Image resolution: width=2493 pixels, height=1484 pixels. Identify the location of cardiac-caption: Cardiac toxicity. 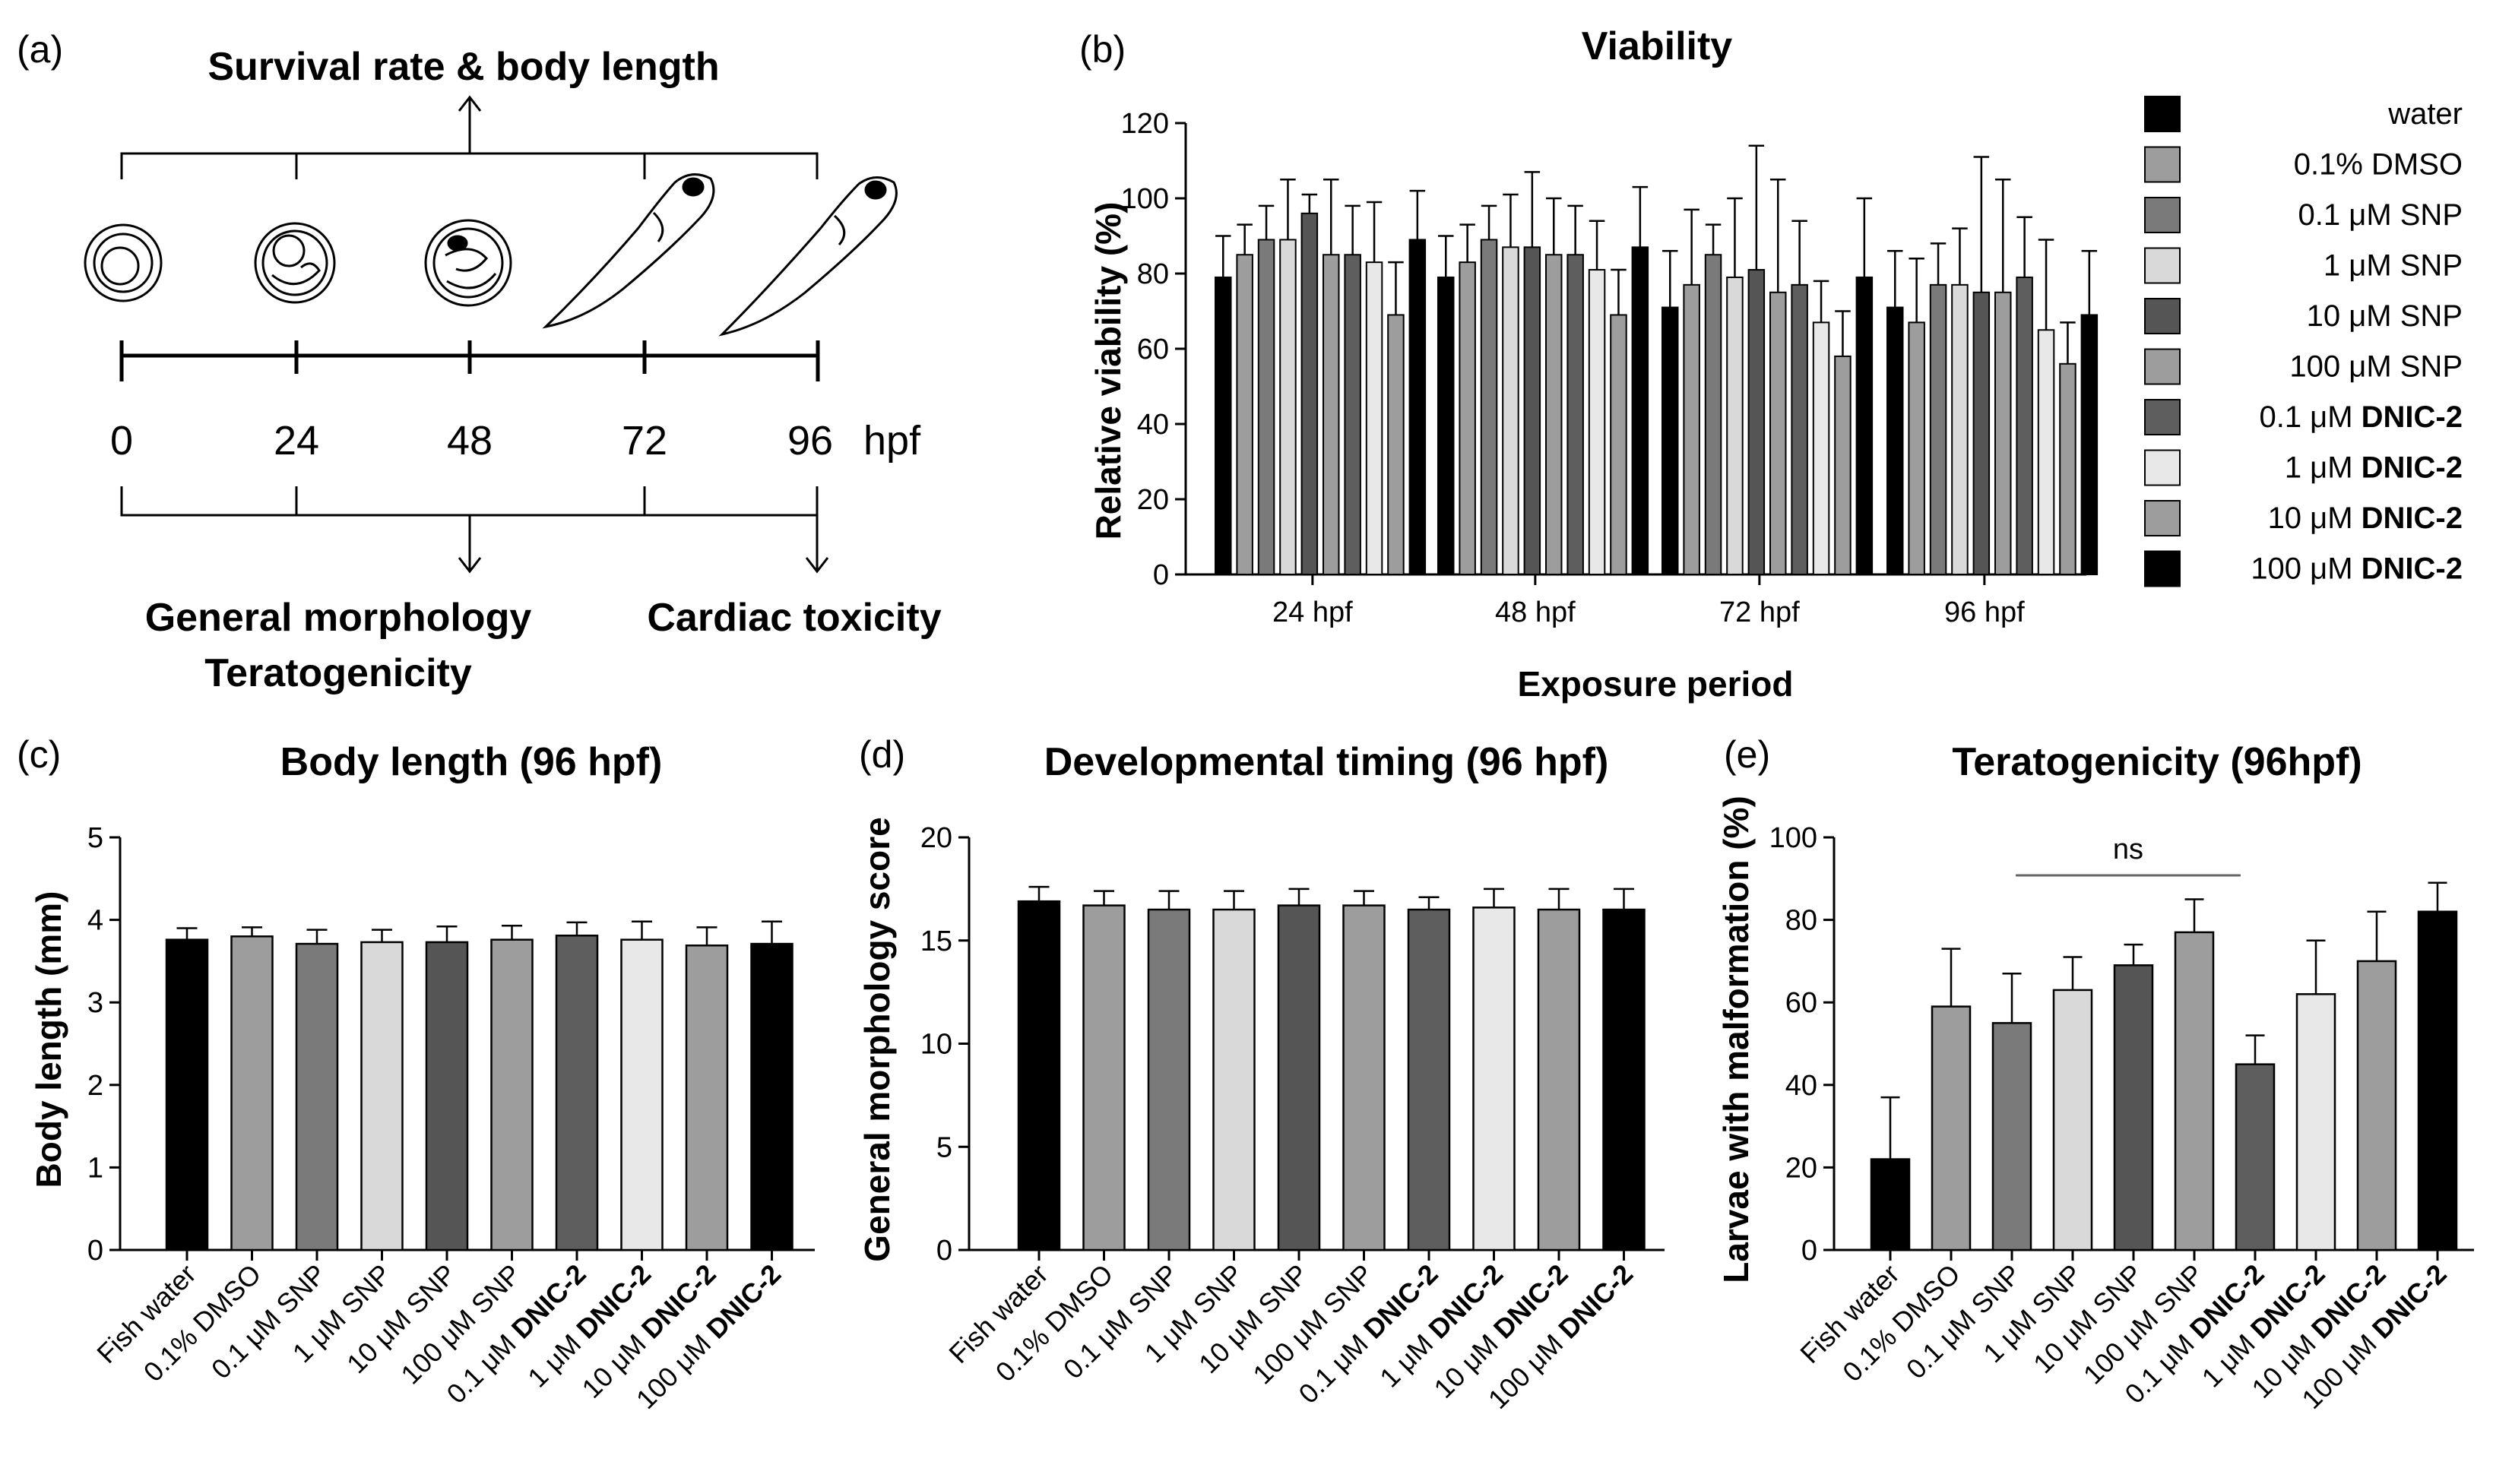
(794, 618).